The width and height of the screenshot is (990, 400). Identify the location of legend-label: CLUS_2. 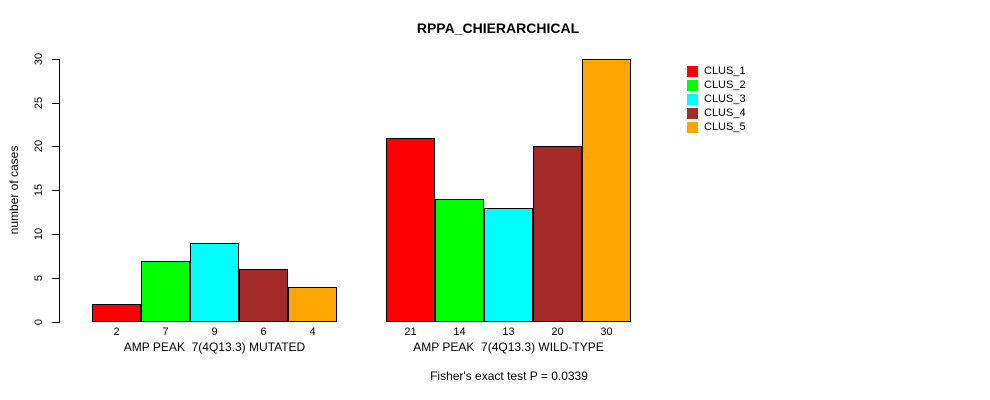
(725, 85).